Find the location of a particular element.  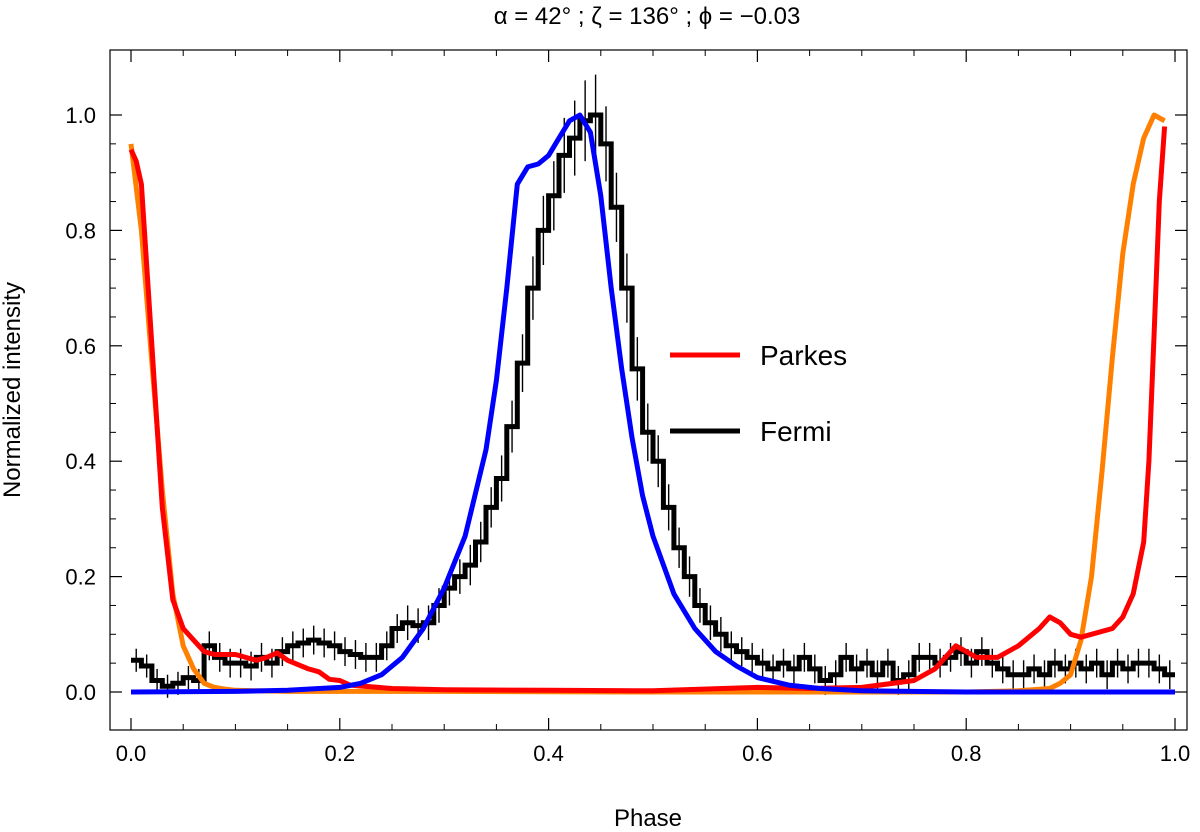

y-tick-label: 1.0 is located at coordinates (80, 115).